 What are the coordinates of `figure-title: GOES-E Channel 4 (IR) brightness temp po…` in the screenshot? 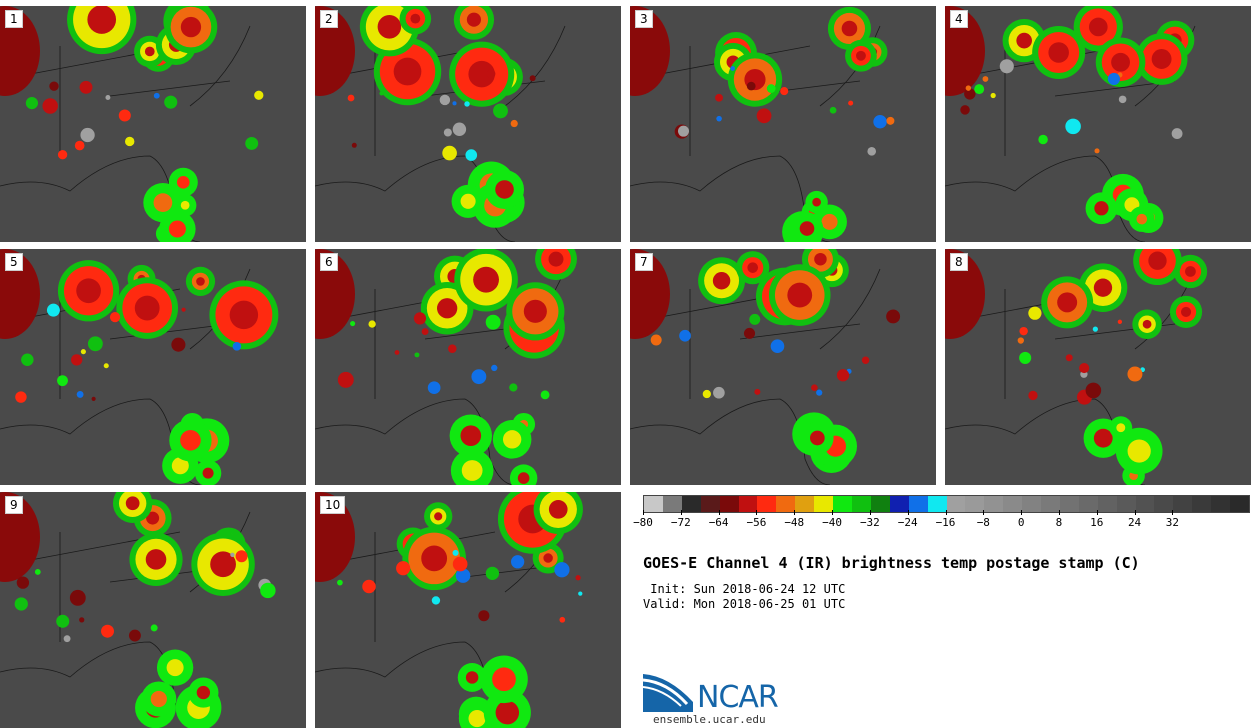 It's located at (891, 563).